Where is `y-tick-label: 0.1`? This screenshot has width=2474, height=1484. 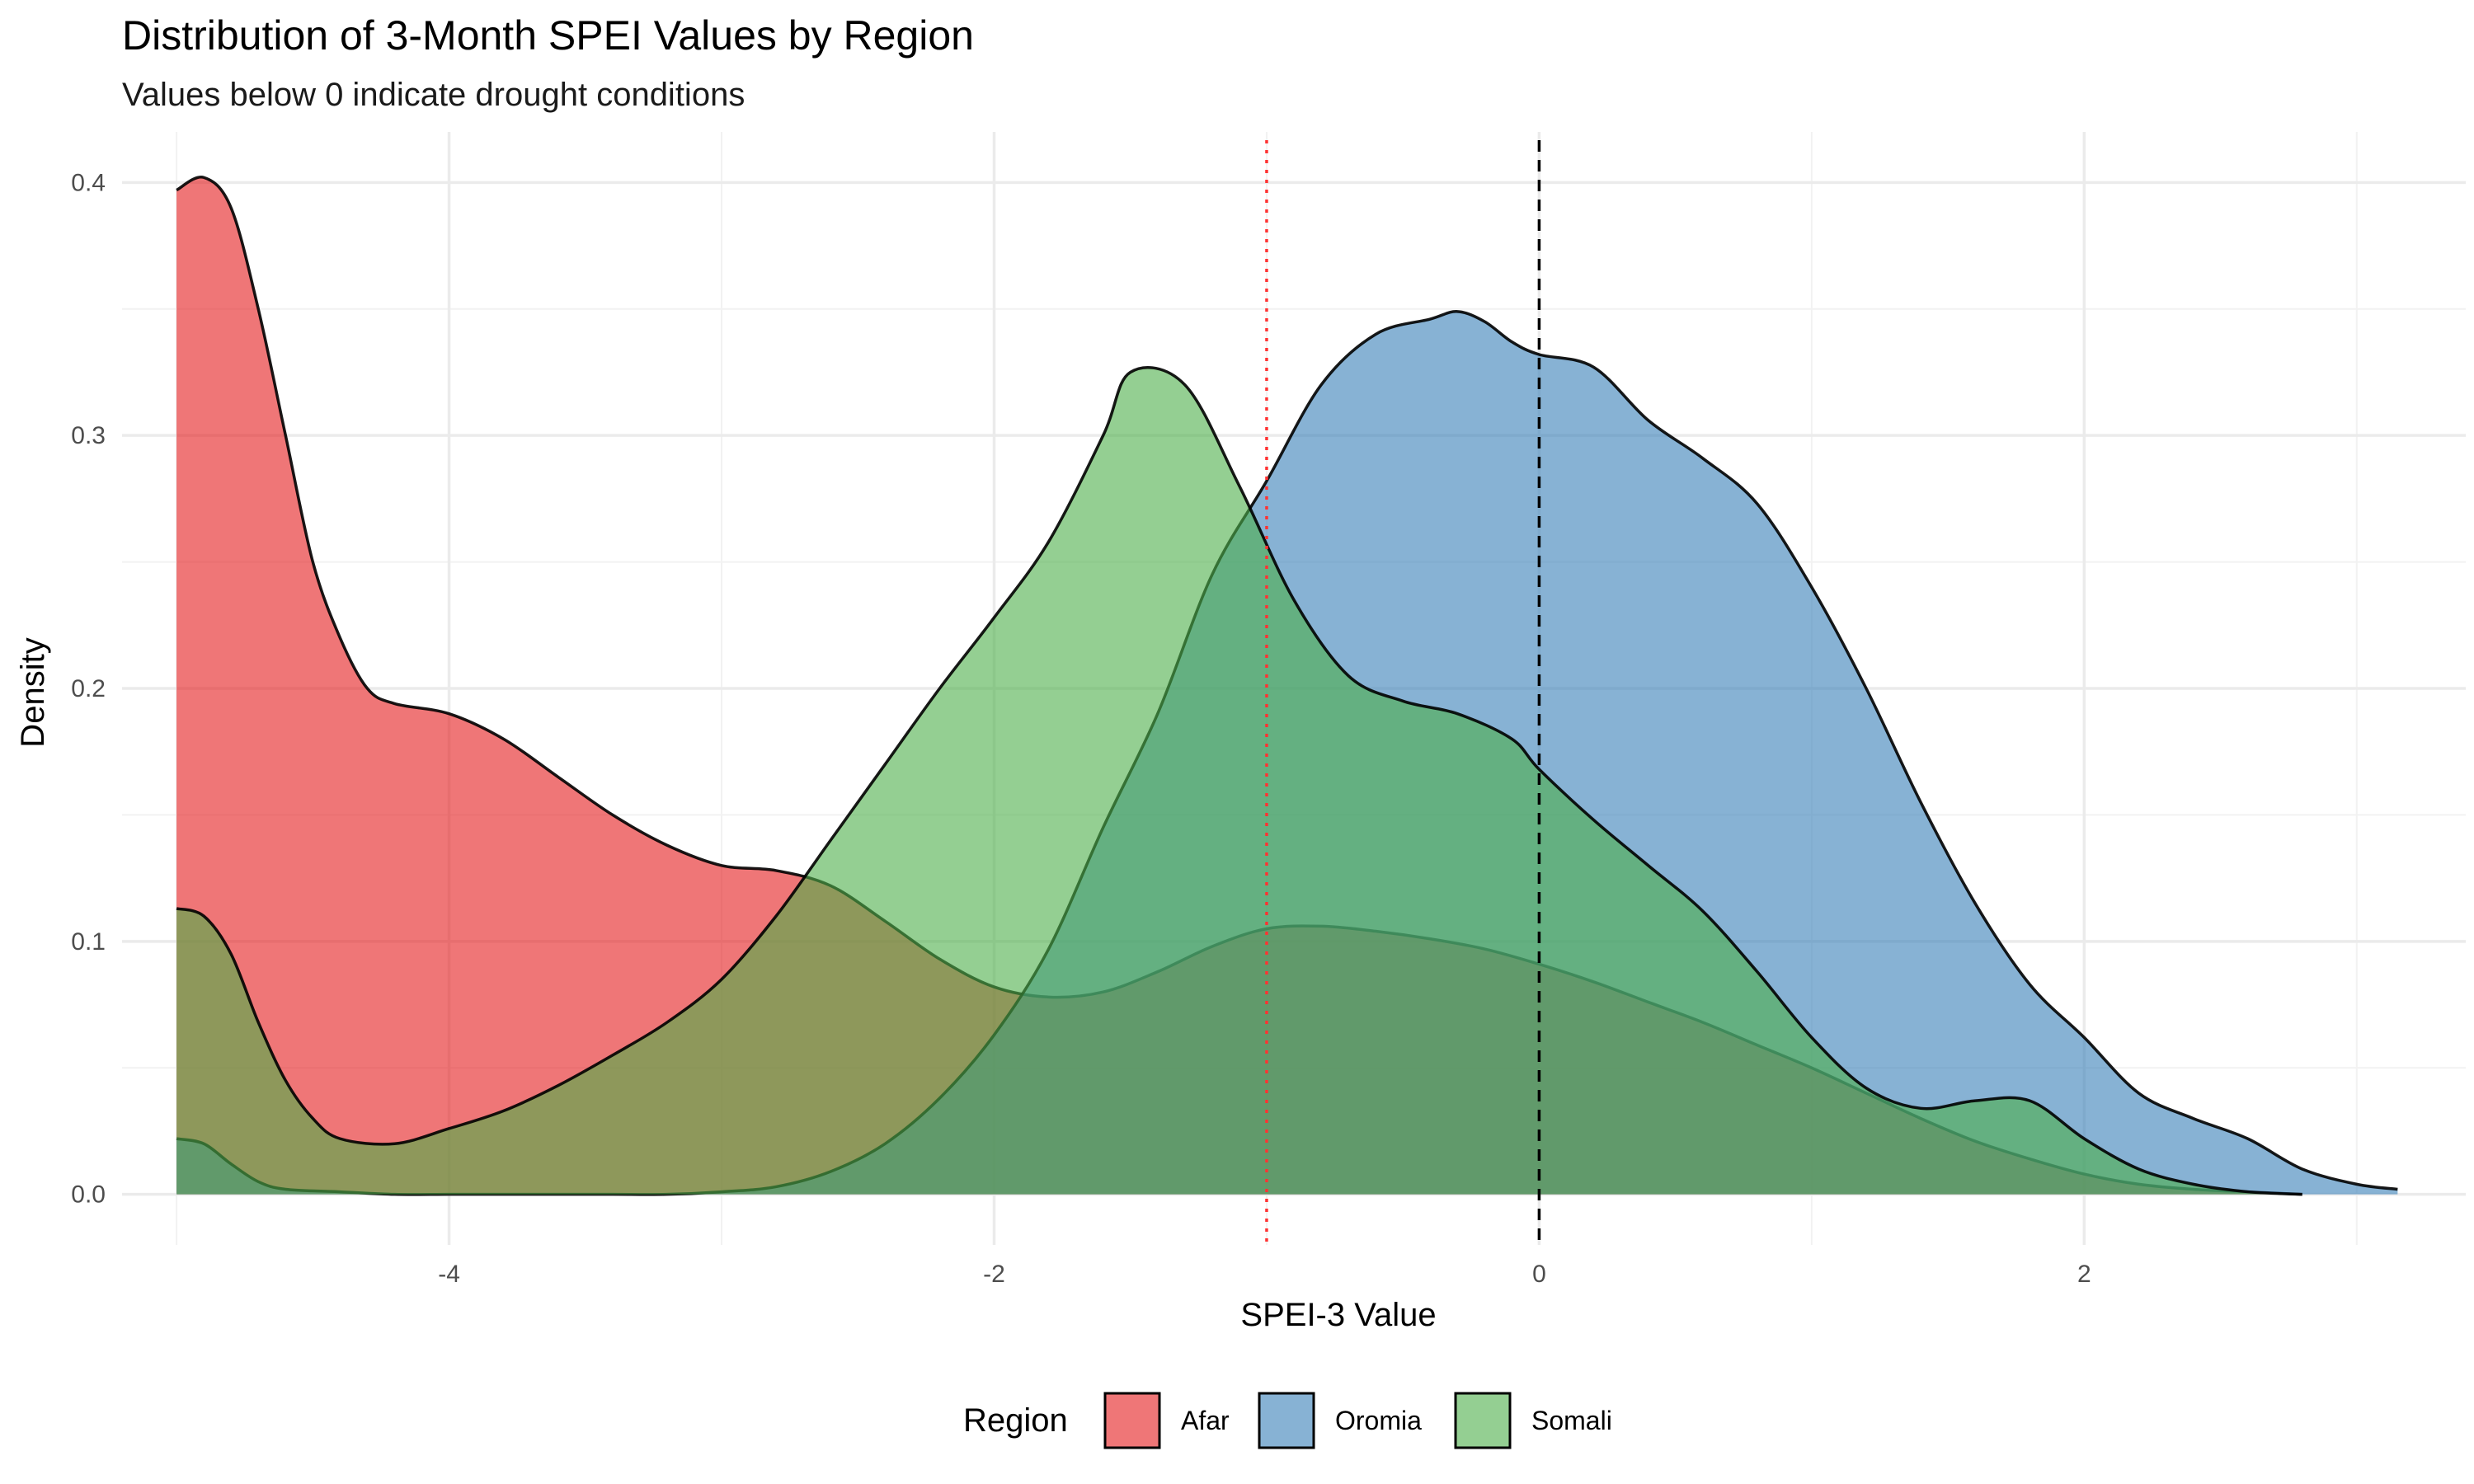
y-tick-label: 0.1 is located at coordinates (88, 942).